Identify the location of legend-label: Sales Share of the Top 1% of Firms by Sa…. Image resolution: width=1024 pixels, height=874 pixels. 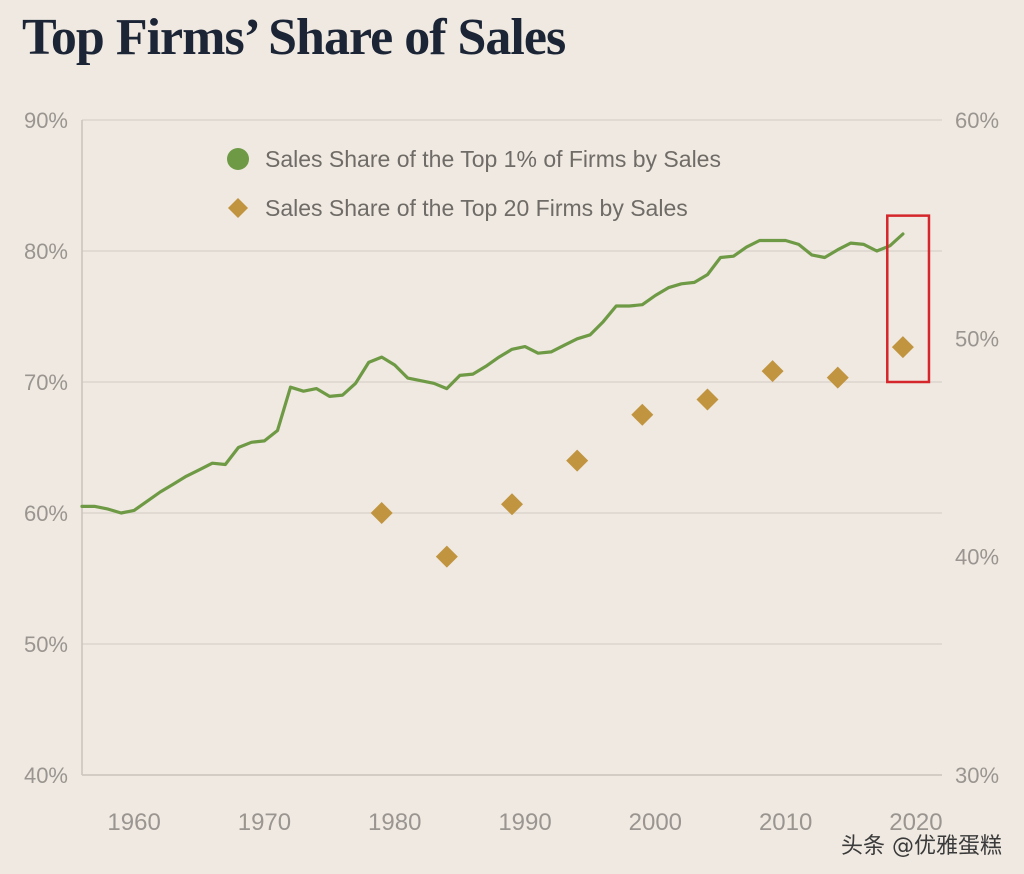
(493, 159).